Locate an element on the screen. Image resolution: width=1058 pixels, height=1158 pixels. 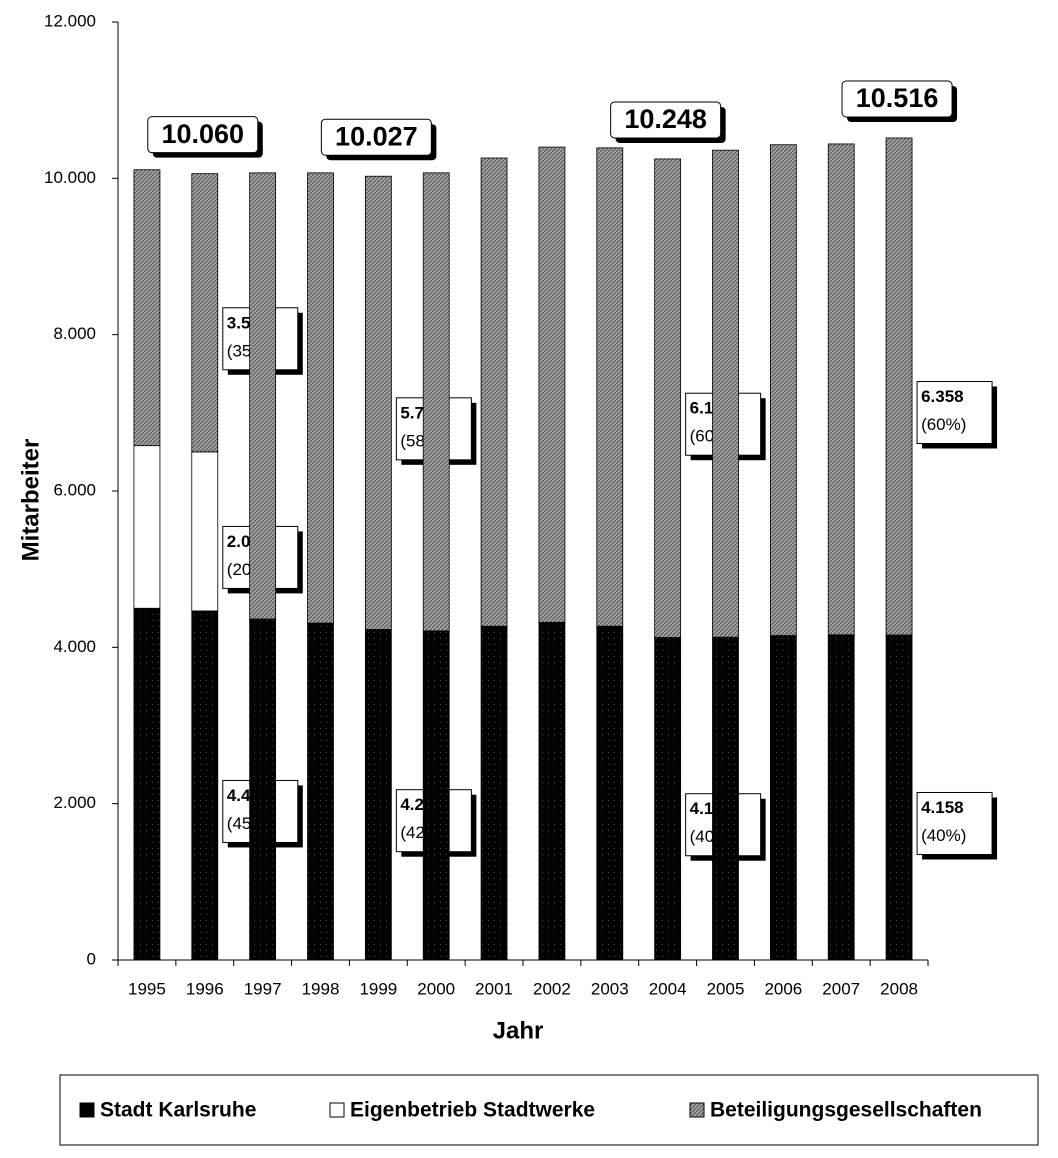
x-tick-label: 2007 is located at coordinates (841, 988).